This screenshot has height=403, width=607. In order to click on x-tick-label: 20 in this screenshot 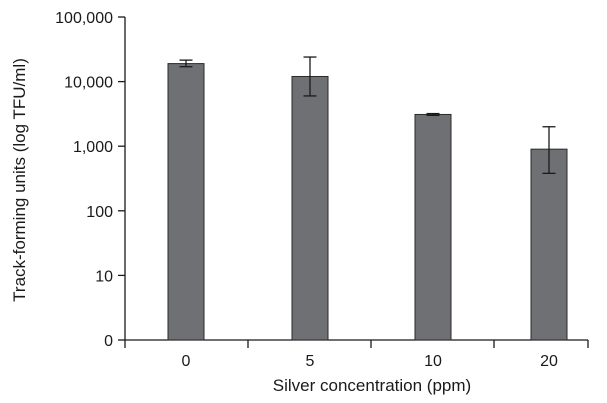, I will do `click(549, 361)`.